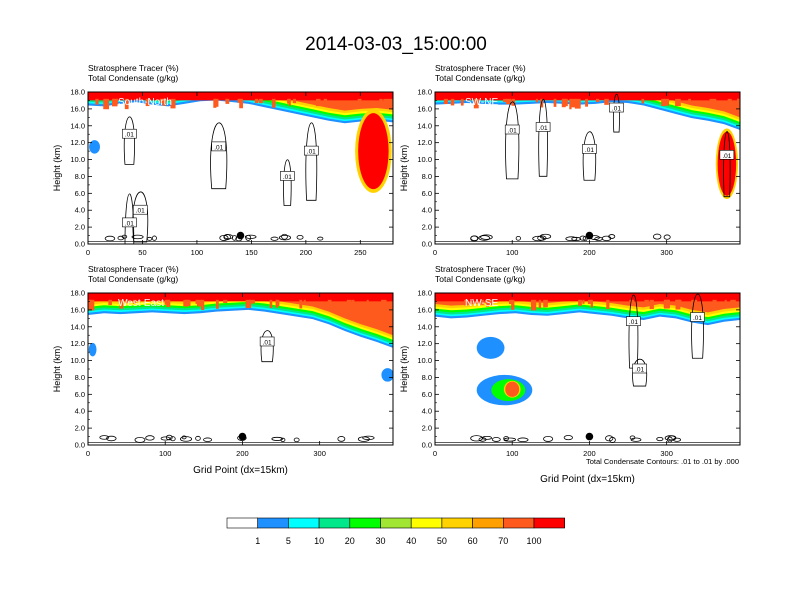 The height and width of the screenshot is (612, 792). I want to click on y-tick-label: 16.0, so click(77, 108).